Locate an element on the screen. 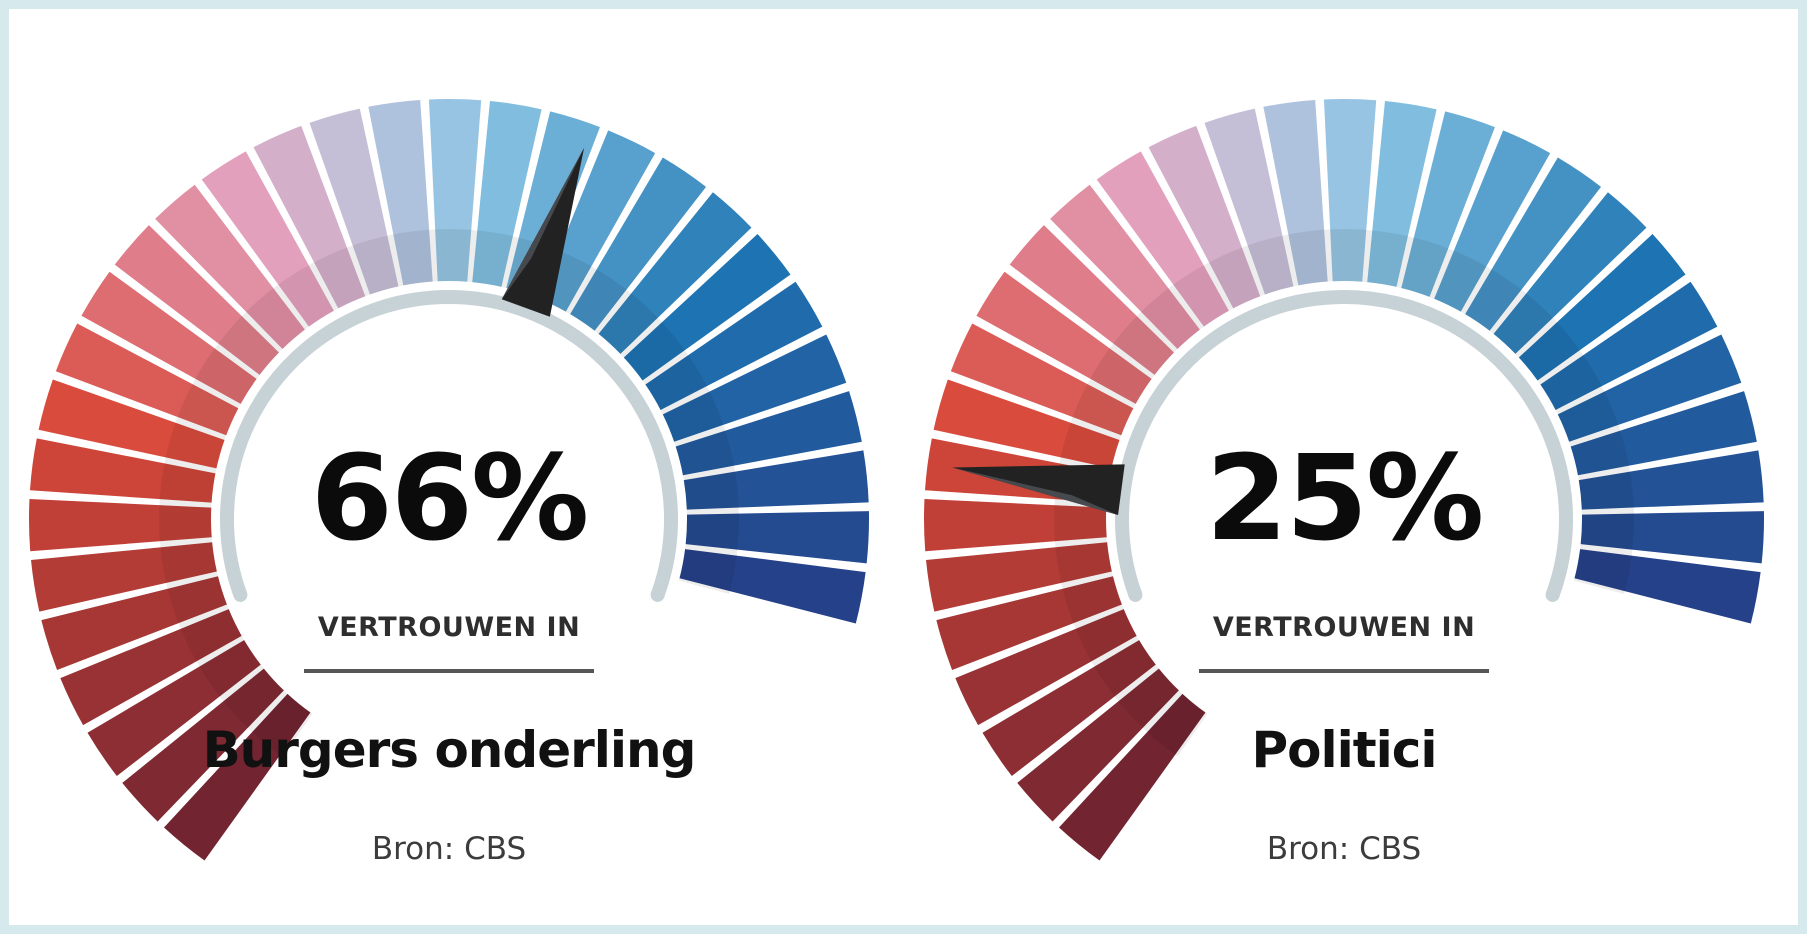  gauge-value: 66% is located at coordinates (449, 498).